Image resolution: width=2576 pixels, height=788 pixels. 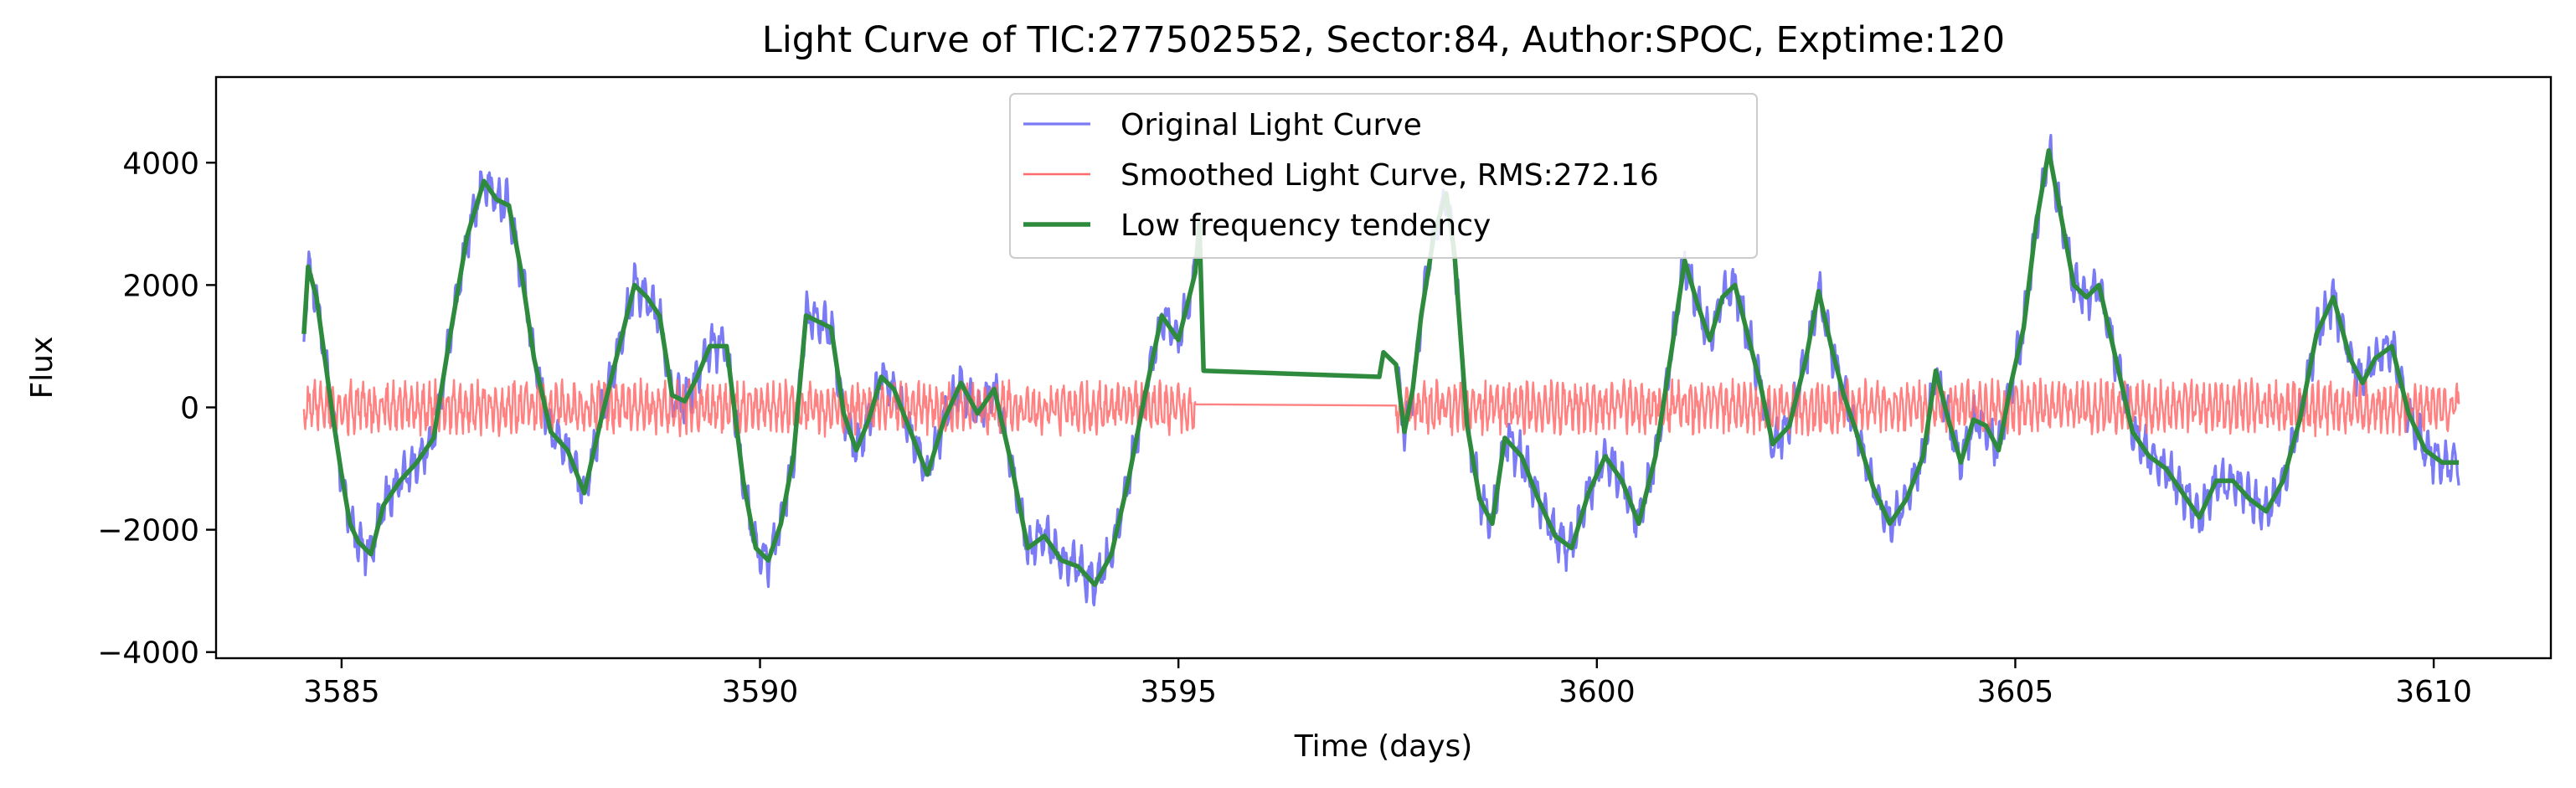 I want to click on y-axis: −4000 −2000 0 2000 4000, so click(x=156, y=409).